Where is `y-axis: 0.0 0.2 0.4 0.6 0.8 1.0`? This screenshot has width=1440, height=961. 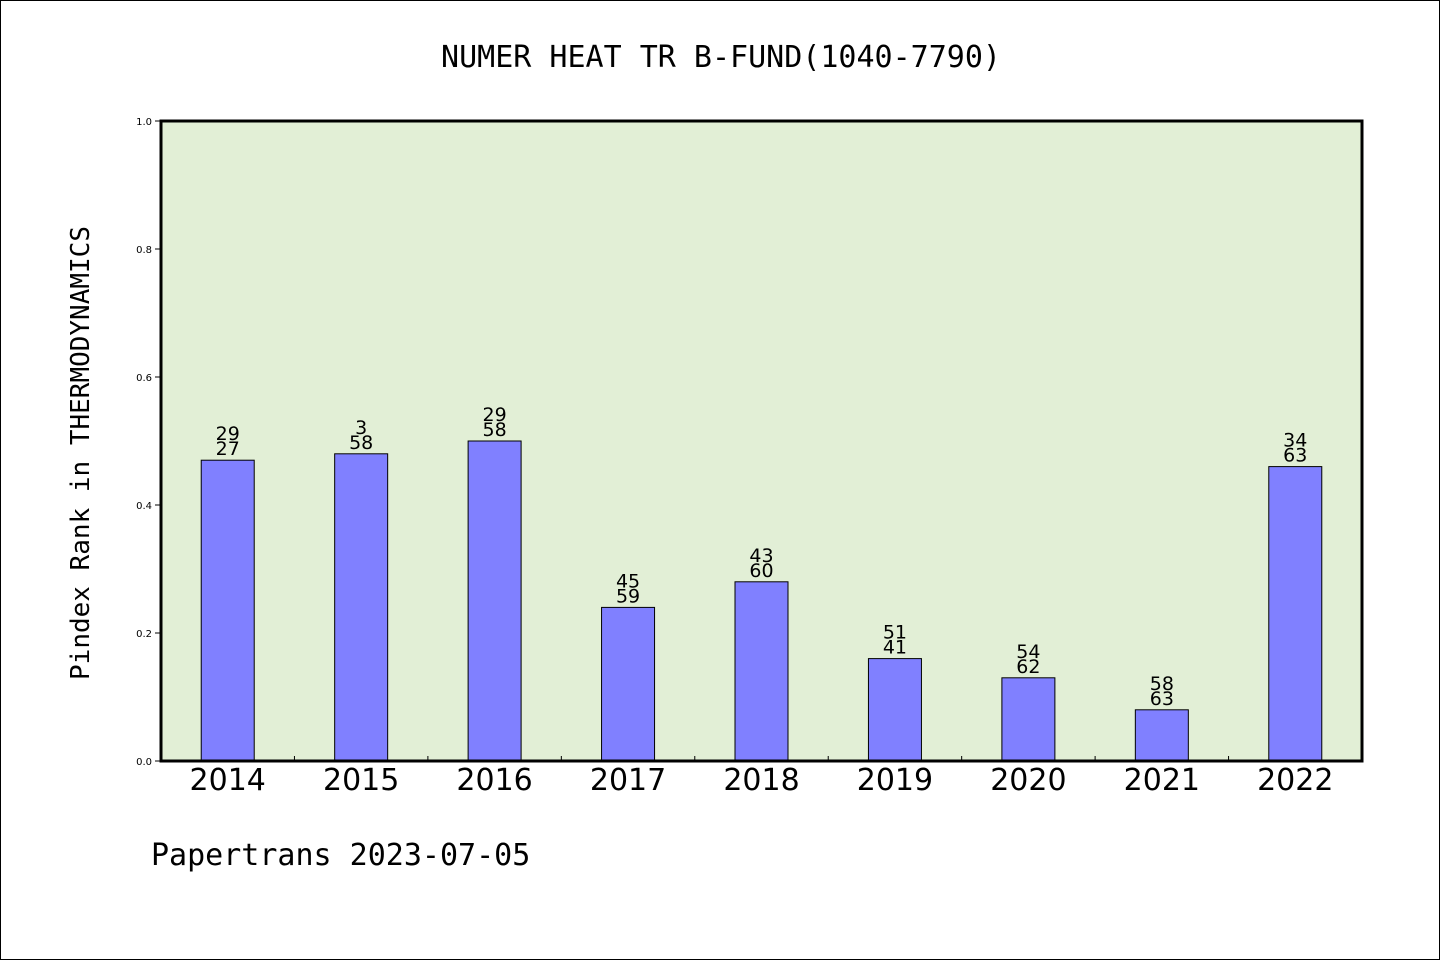
y-axis: 0.0 0.2 0.4 0.6 0.8 1.0 is located at coordinates (148, 442).